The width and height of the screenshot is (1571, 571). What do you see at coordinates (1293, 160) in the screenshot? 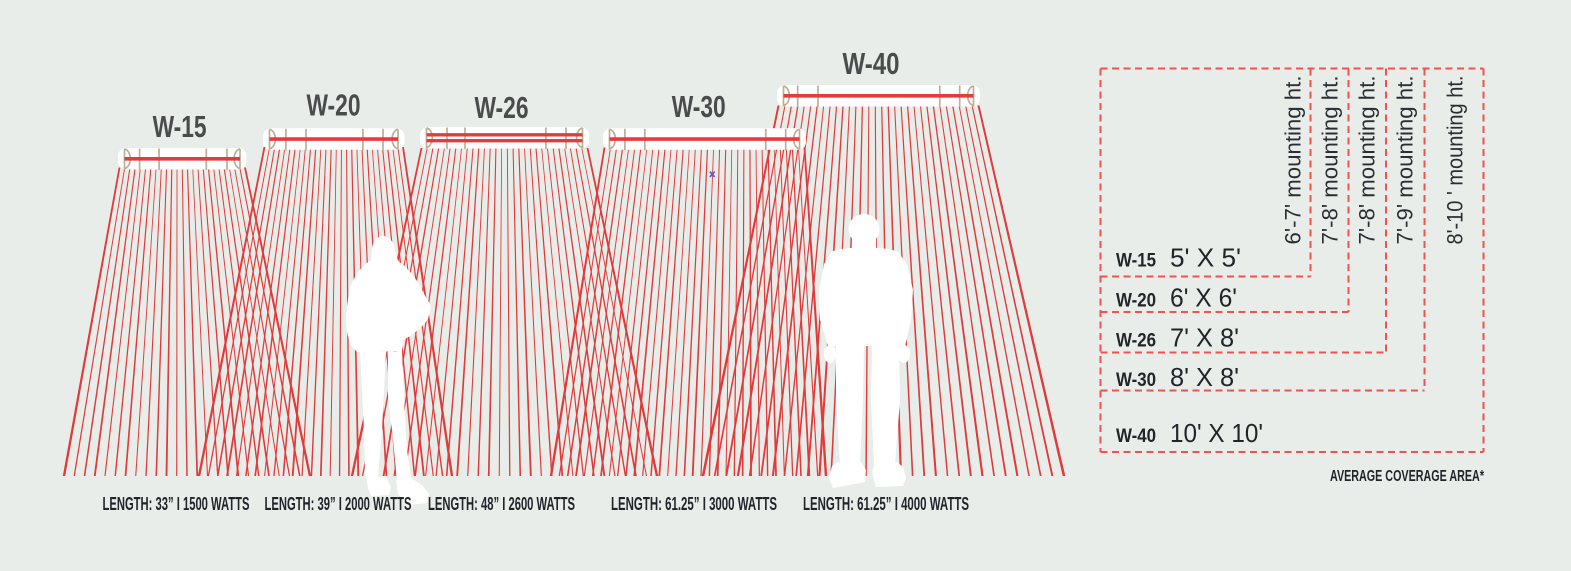
I see `svg-text: 6'-7' mounting ht.` at bounding box center [1293, 160].